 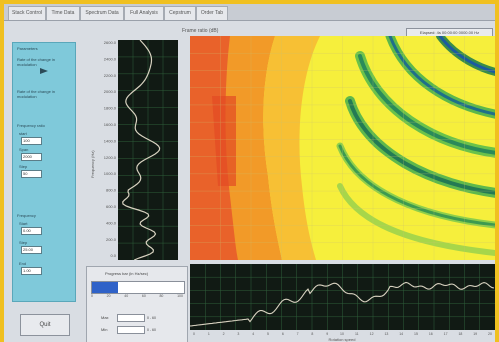 What do you see at coordinates (144, 13) in the screenshot?
I see `tab-full-analysis: Full Analysis` at bounding box center [144, 13].